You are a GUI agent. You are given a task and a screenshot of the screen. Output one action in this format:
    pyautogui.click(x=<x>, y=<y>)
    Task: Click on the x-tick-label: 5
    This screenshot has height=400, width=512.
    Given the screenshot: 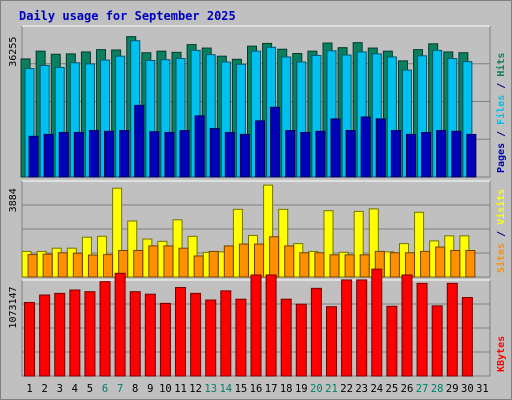 What is the action you would take?
    pyautogui.click(x=90, y=389)
    